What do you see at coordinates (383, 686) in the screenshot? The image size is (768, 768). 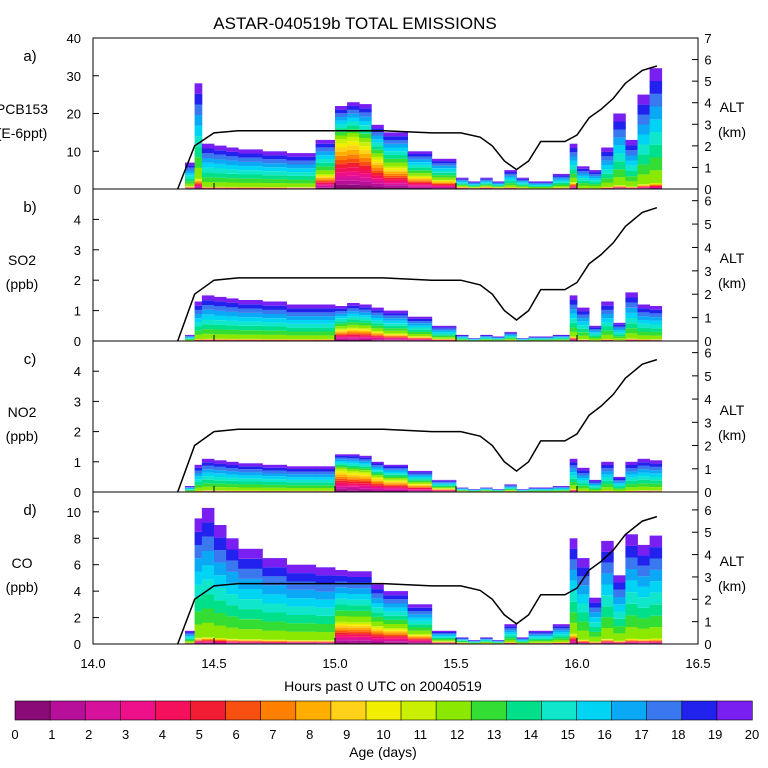 I see `x-axis-label: Hours past 0 UTC on 20040519` at bounding box center [383, 686].